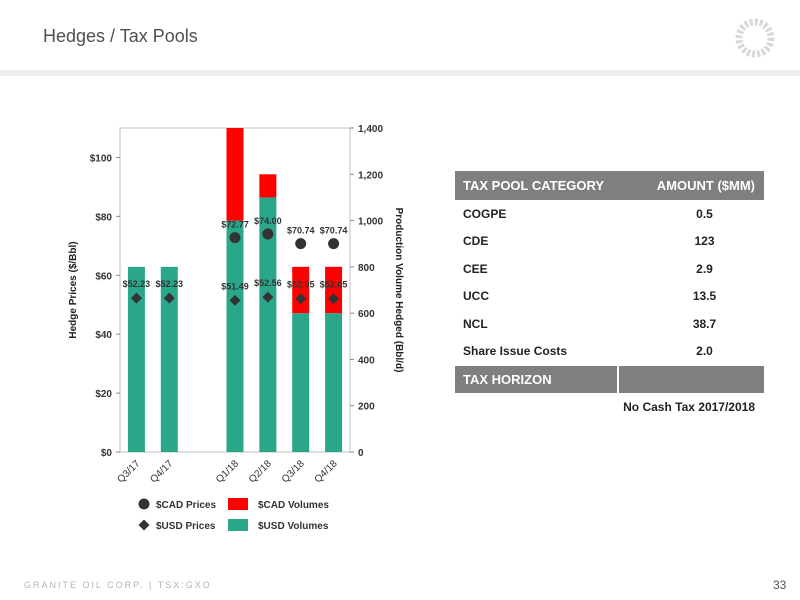 This screenshot has height=600, width=800. I want to click on slide-title: Hedges / Tax Pools, so click(120, 36).